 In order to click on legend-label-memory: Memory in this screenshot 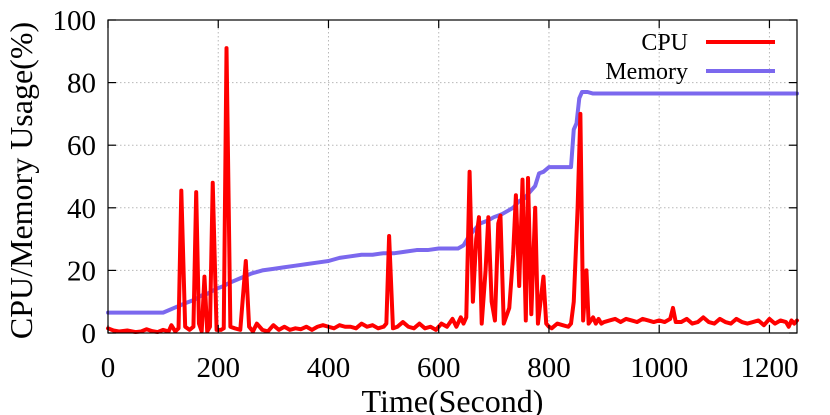, I will do `click(646, 72)`.